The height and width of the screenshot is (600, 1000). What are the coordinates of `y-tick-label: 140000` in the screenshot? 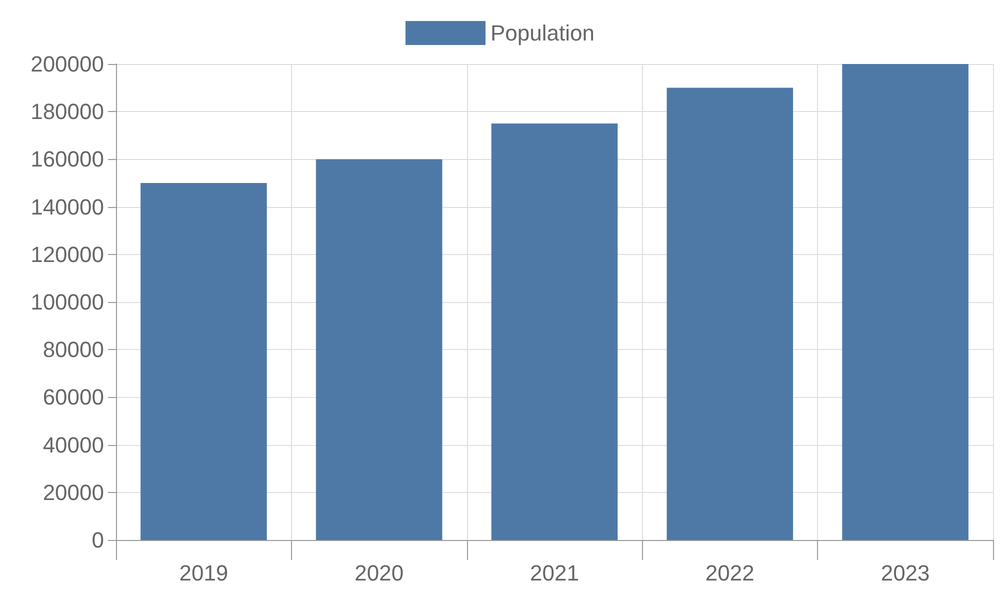 It's located at (67, 207).